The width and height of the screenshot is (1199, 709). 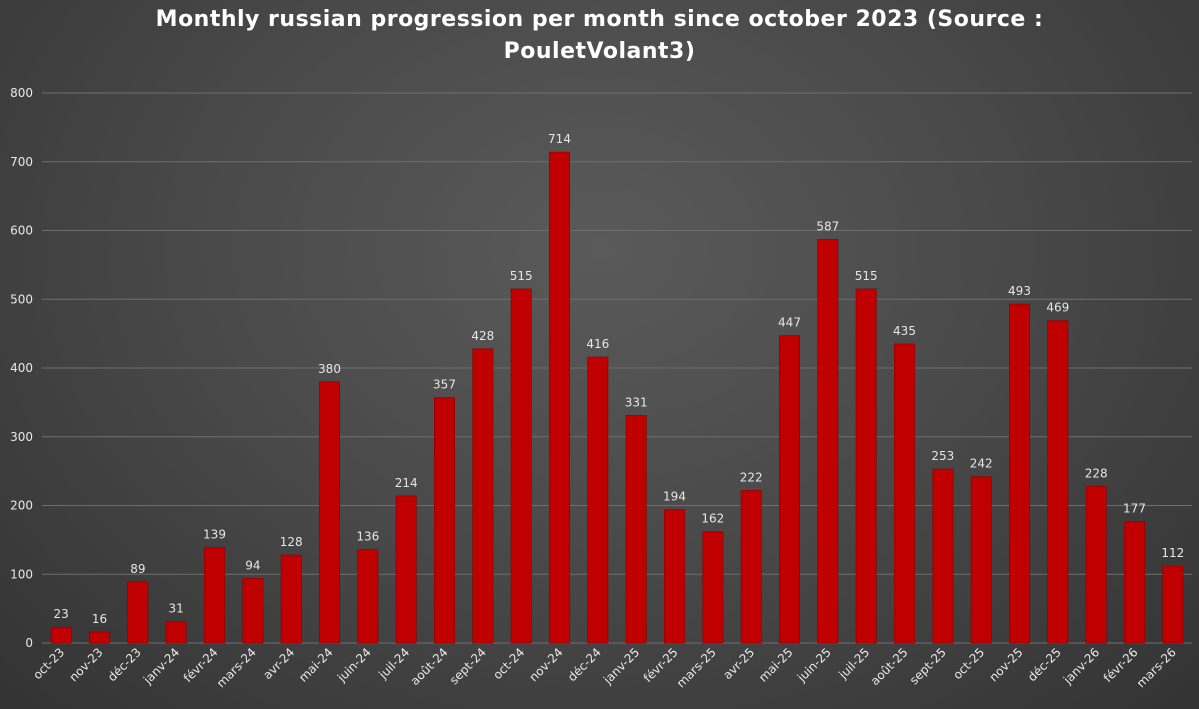 What do you see at coordinates (674, 497) in the screenshot?
I see `data-label-févr-25: 194` at bounding box center [674, 497].